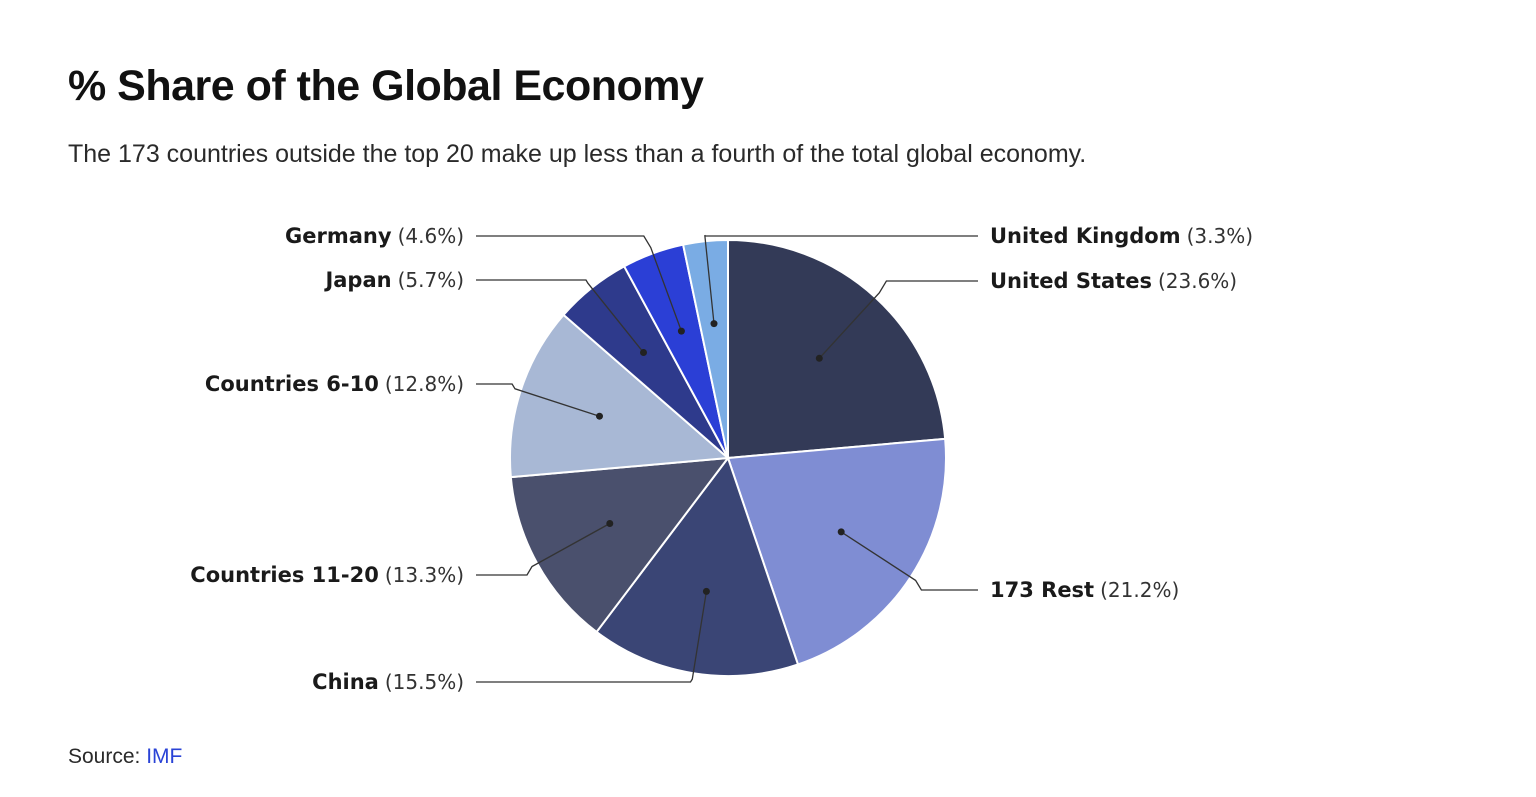 The image size is (1536, 797). What do you see at coordinates (338, 236) in the screenshot?
I see `slice-label-name: Germany` at bounding box center [338, 236].